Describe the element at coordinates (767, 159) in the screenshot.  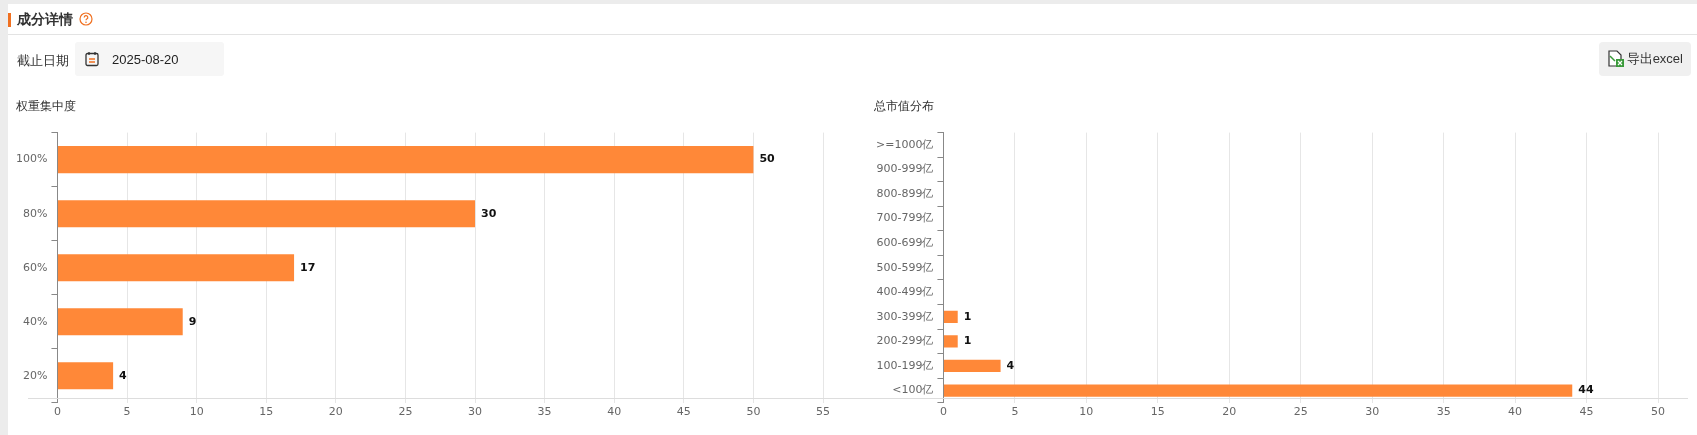
I see `data-label: 50` at that location.